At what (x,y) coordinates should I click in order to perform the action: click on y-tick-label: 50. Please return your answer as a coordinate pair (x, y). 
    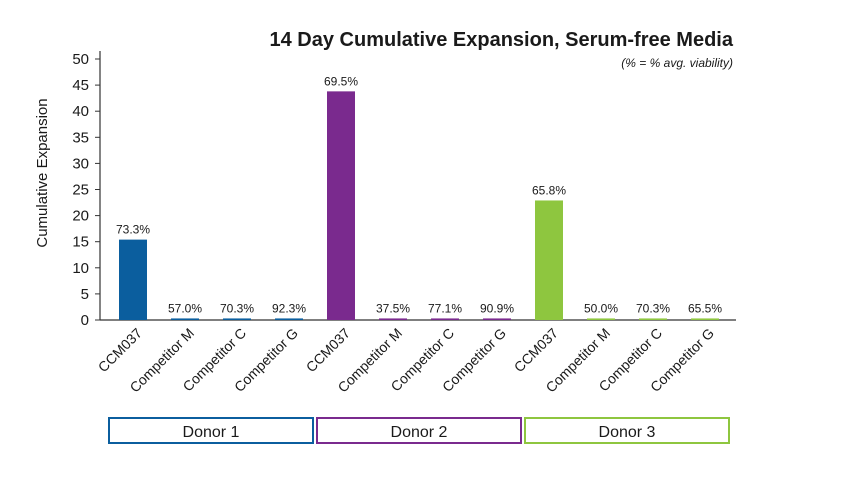
    Looking at the image, I should click on (80, 59).